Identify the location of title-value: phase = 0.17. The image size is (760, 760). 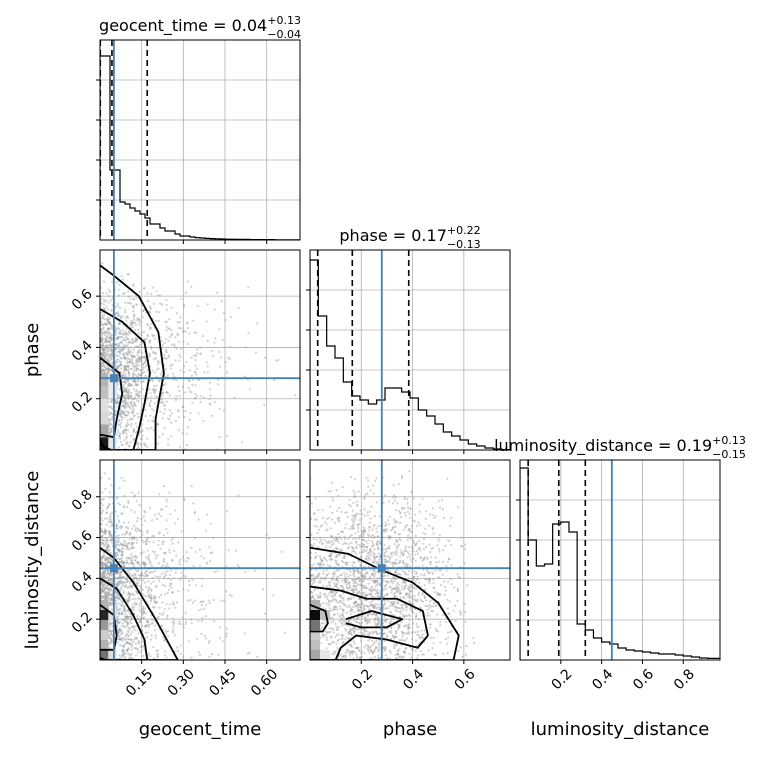
(392, 235).